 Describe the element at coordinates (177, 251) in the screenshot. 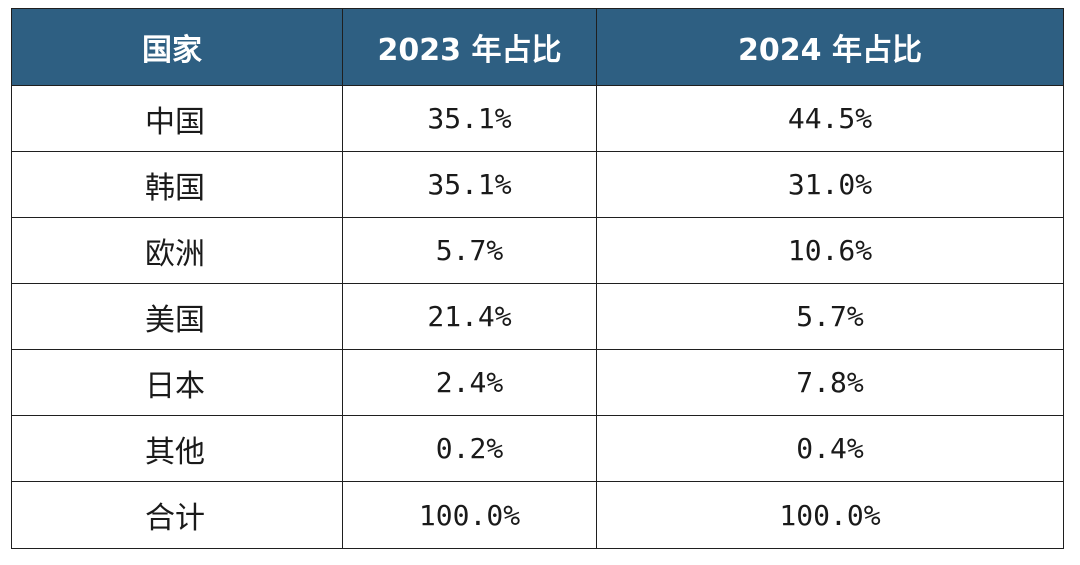

I see `country-cell: 欧洲` at that location.